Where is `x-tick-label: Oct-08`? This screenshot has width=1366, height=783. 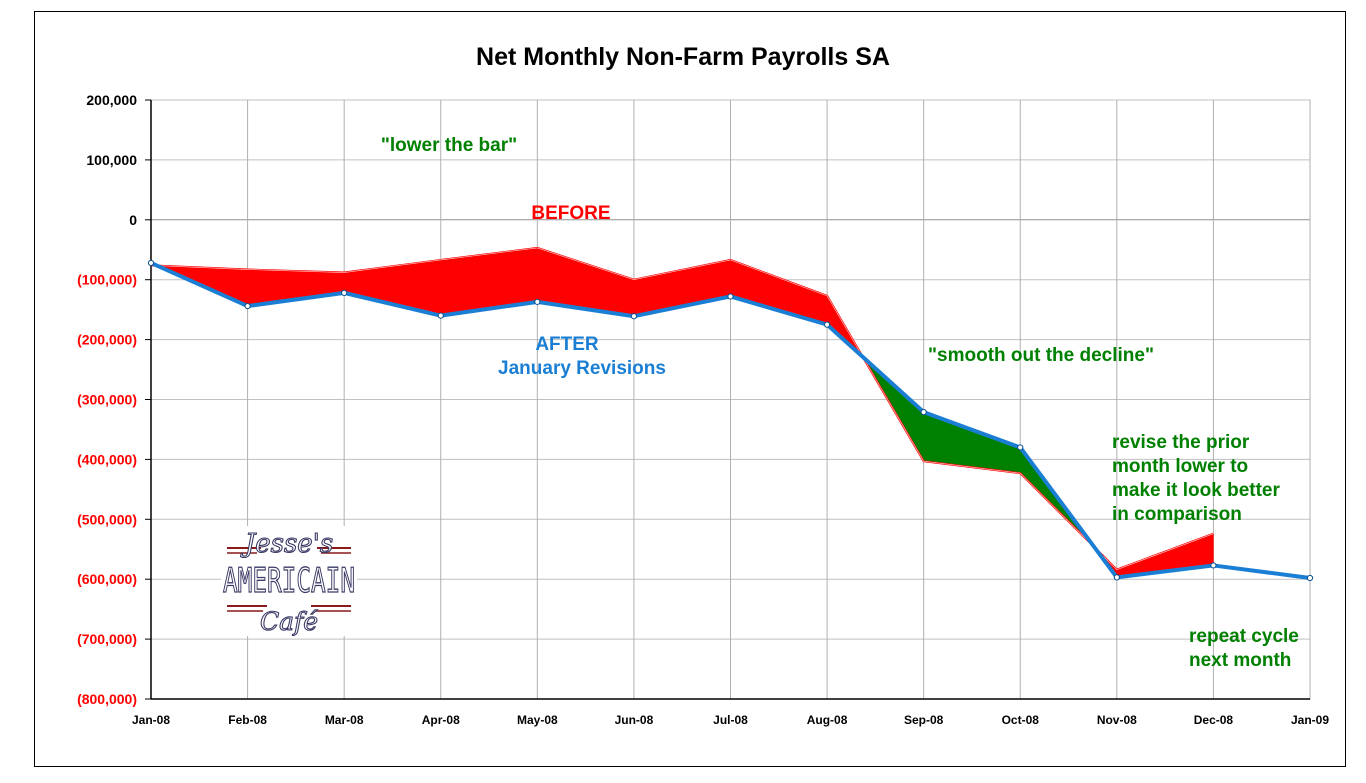 x-tick-label: Oct-08 is located at coordinates (1021, 720).